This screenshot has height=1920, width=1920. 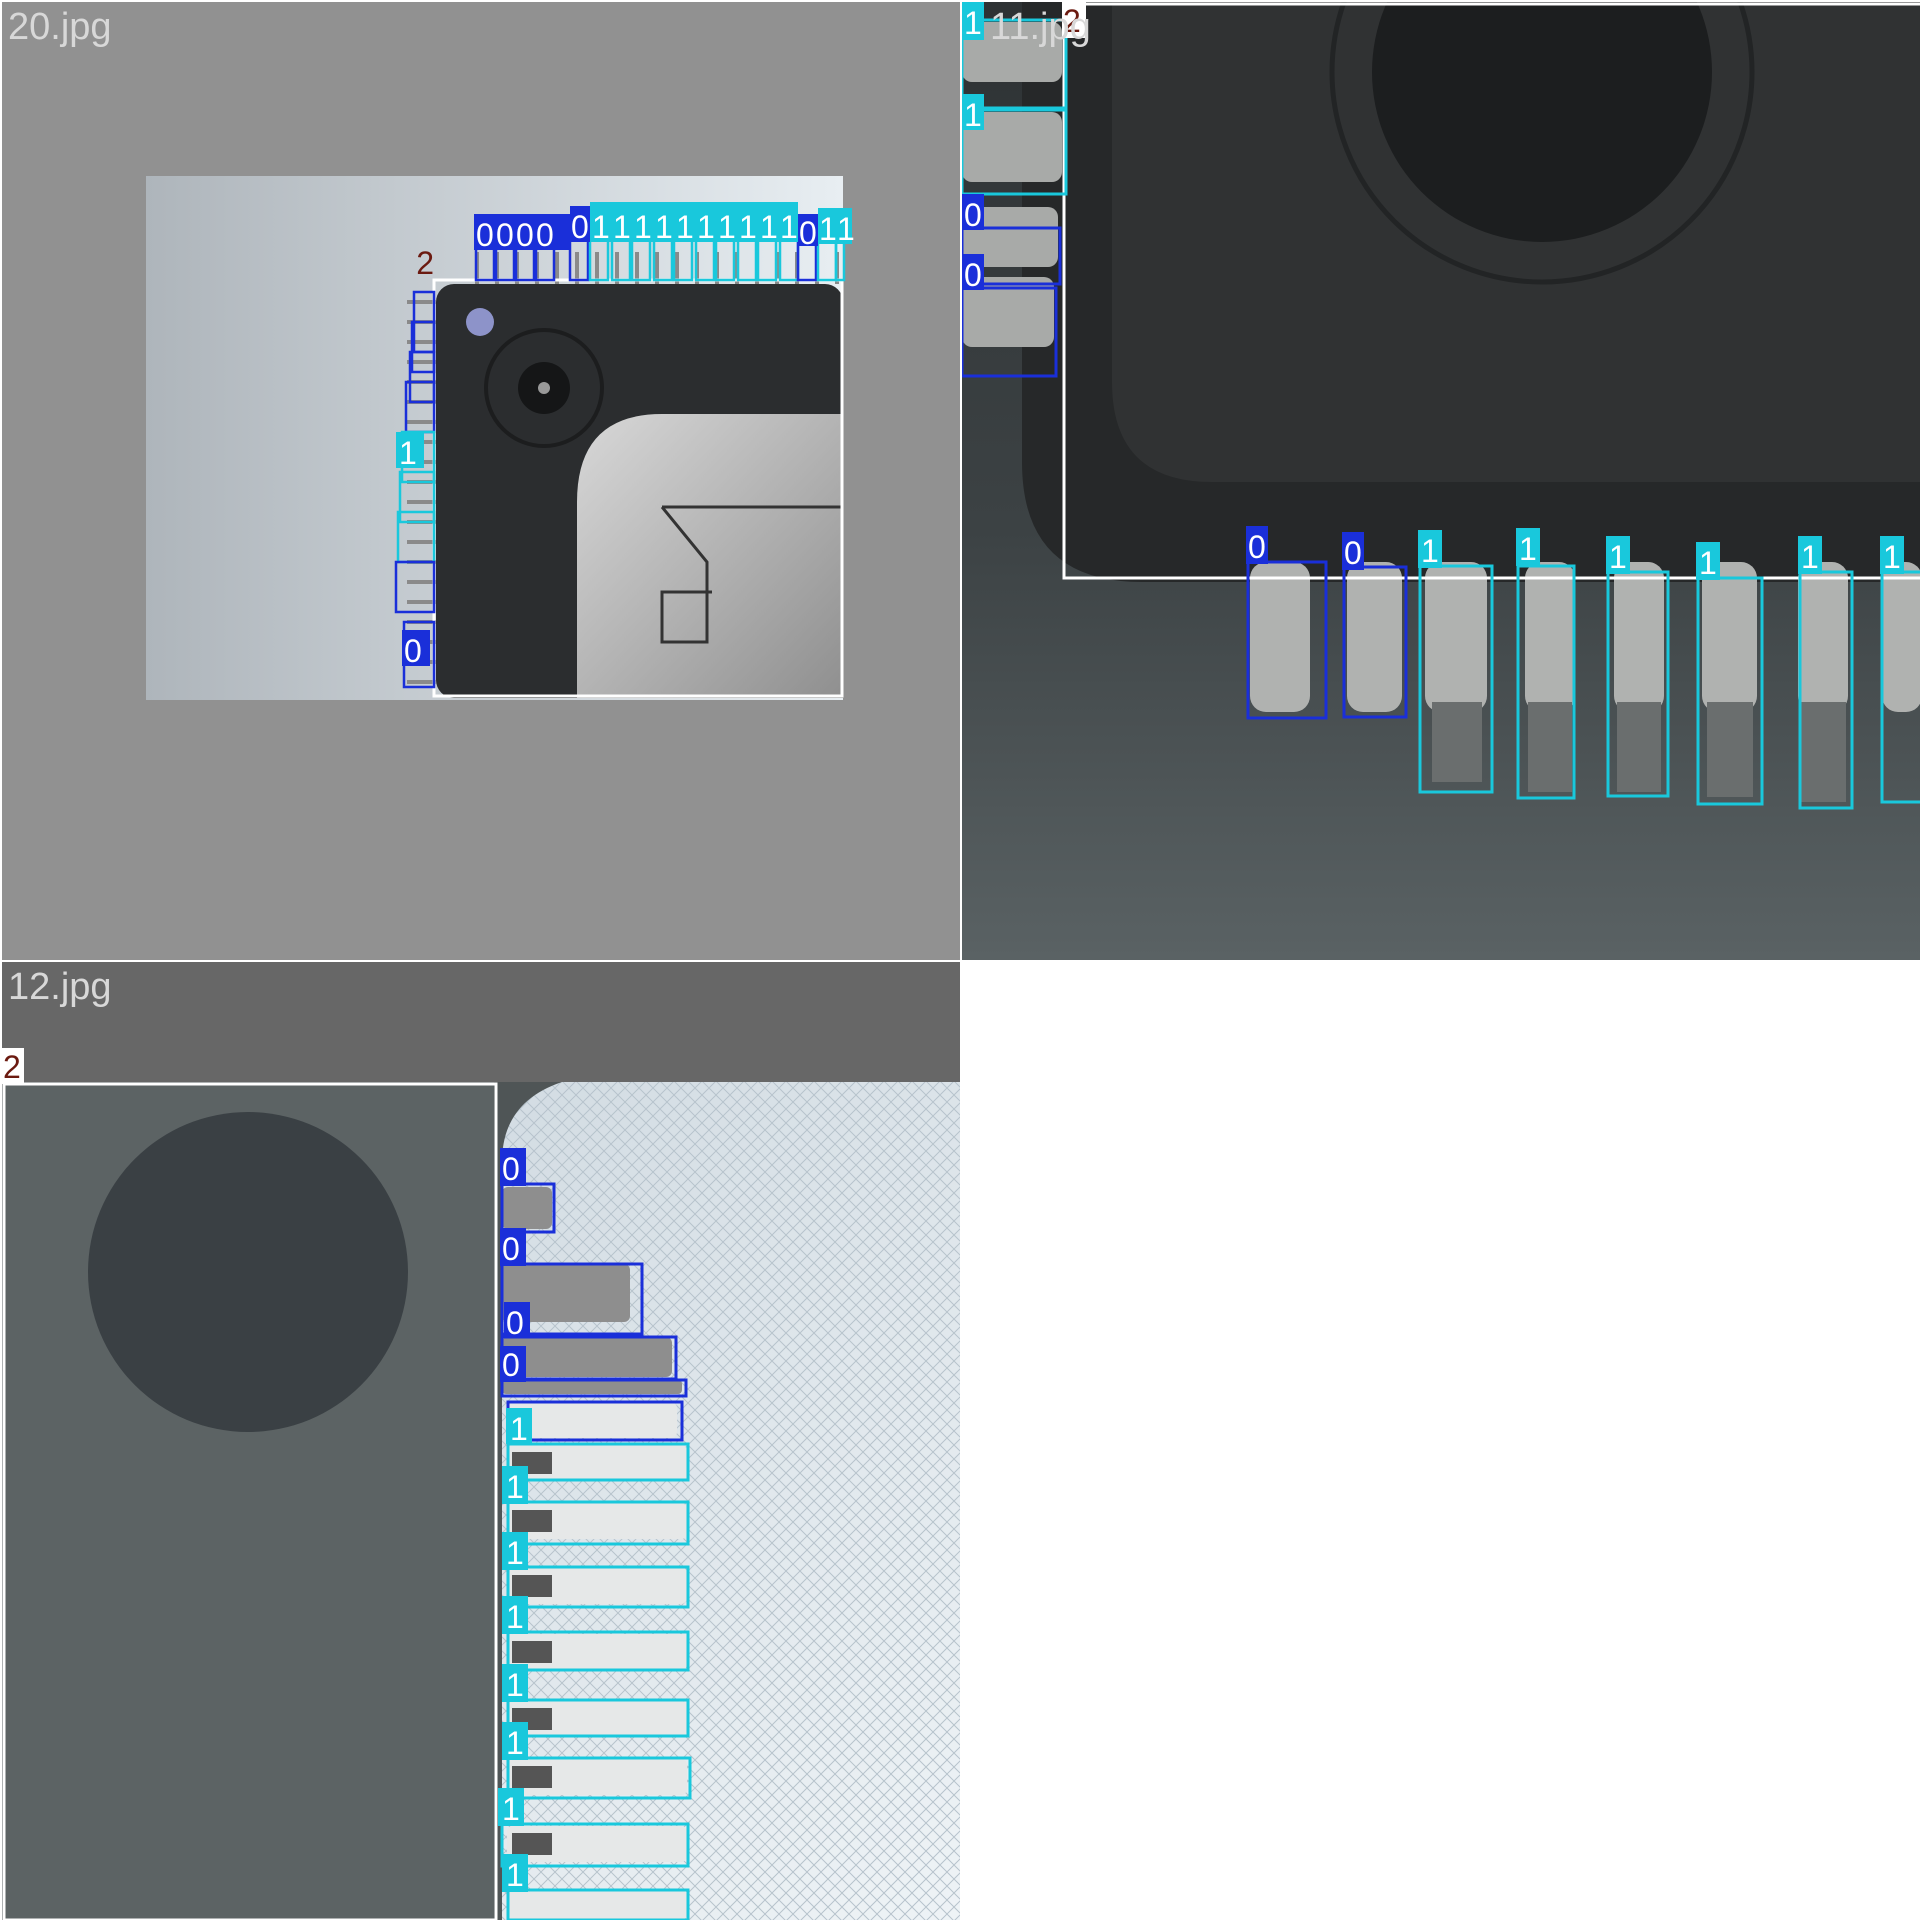 What do you see at coordinates (625, 435) in the screenshot?
I see `tile-20-annotations: 2 0 0 0 0 0 1 1 1 1 1 1 1 1 1 1 0 1 1 1` at bounding box center [625, 435].